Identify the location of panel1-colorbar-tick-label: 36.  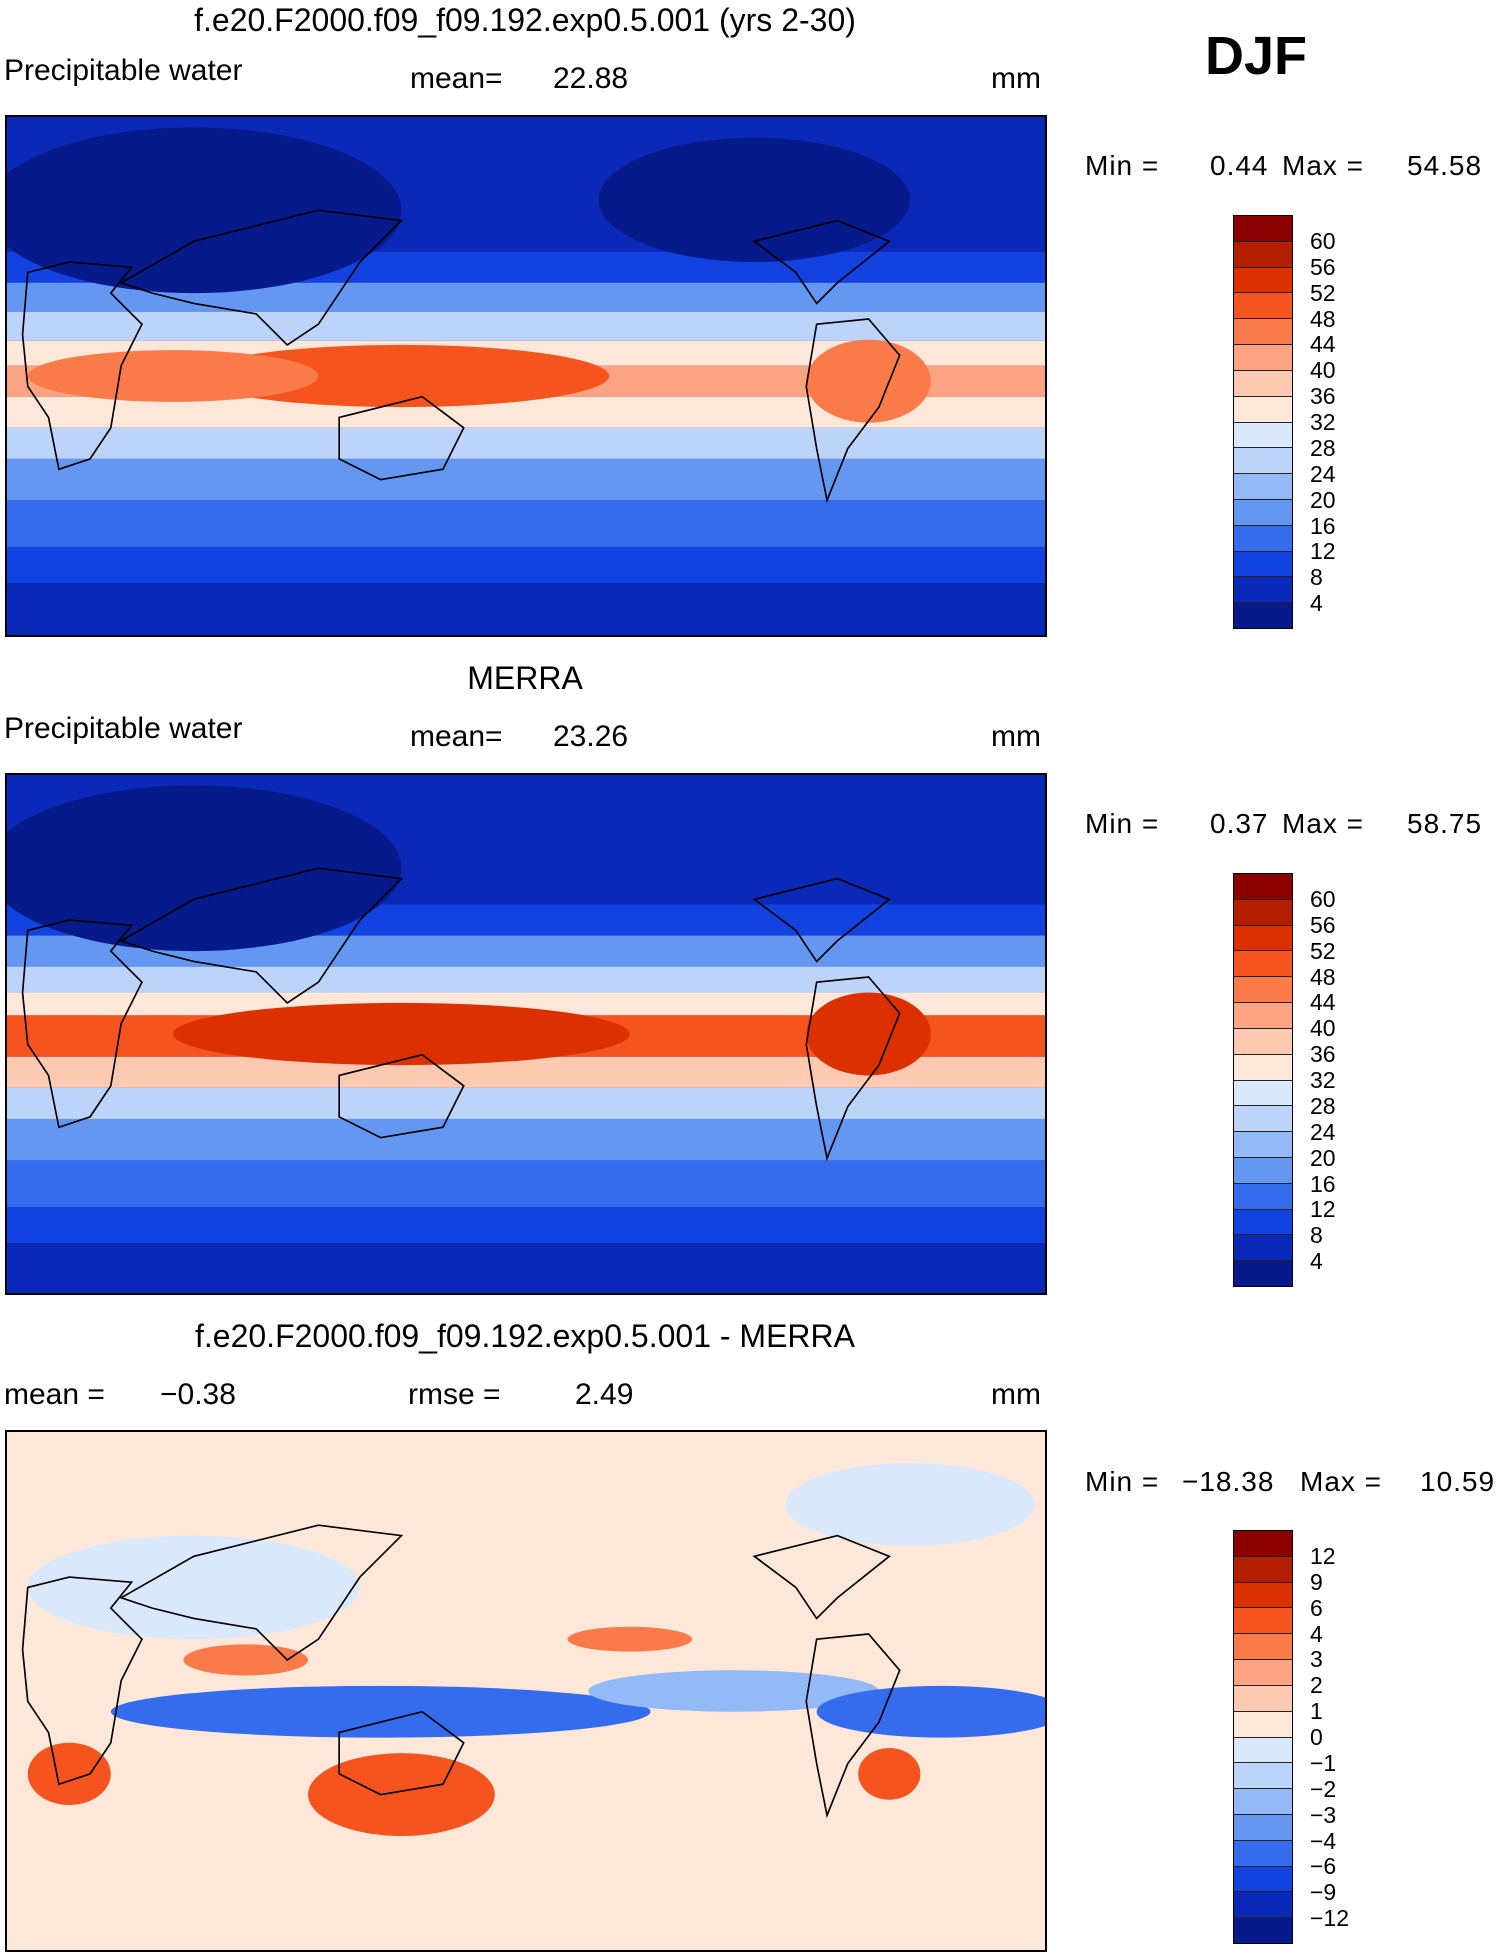
(1323, 396).